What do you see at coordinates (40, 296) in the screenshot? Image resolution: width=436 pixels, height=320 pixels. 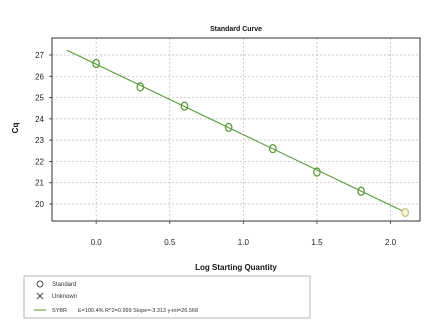 I see `legend-unknown-x-icon` at bounding box center [40, 296].